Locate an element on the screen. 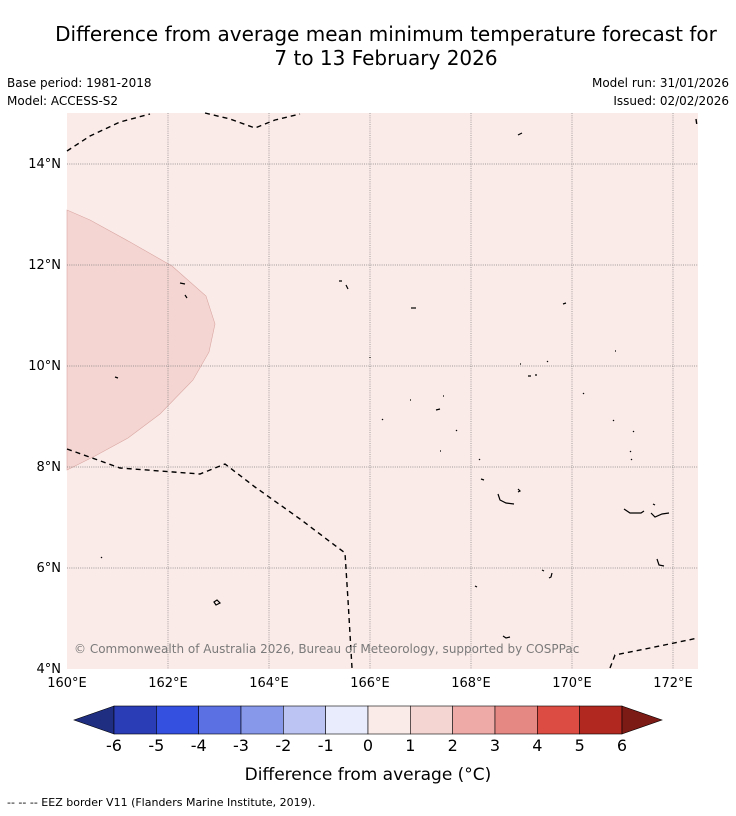 This screenshot has width=736, height=816. model-name: Model: ACCESS-S2 is located at coordinates (63, 101).